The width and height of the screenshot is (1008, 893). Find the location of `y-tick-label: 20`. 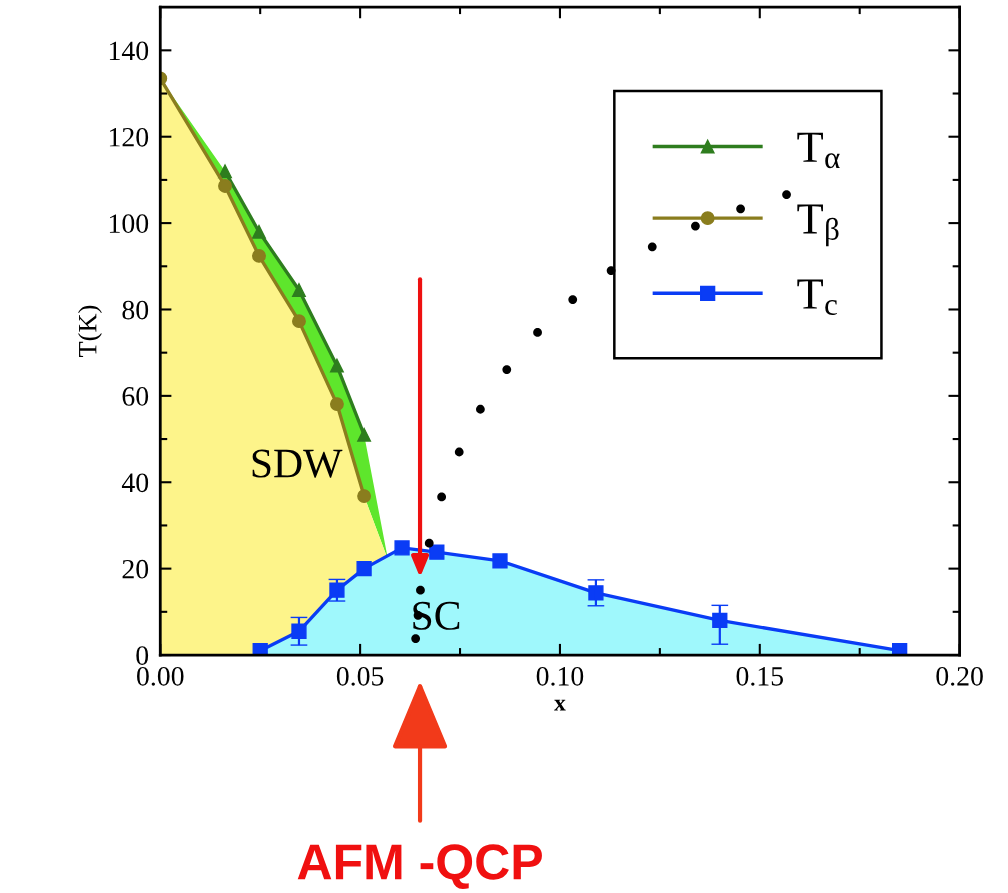

y-tick-label: 20 is located at coordinates (135, 569).